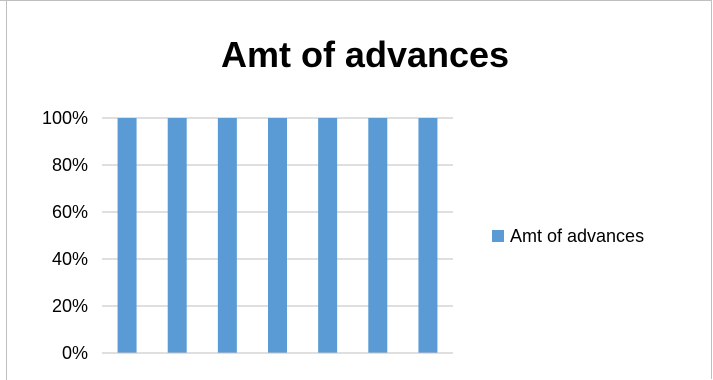 The image size is (713, 380). I want to click on chart-title: Amt of advances, so click(365, 54).